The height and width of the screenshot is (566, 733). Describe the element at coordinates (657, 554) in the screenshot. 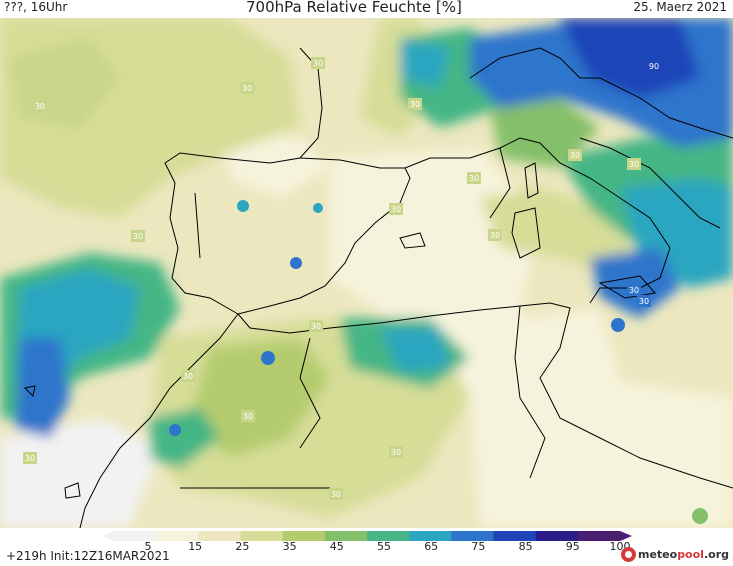

I see `brand-main: meteo` at that location.